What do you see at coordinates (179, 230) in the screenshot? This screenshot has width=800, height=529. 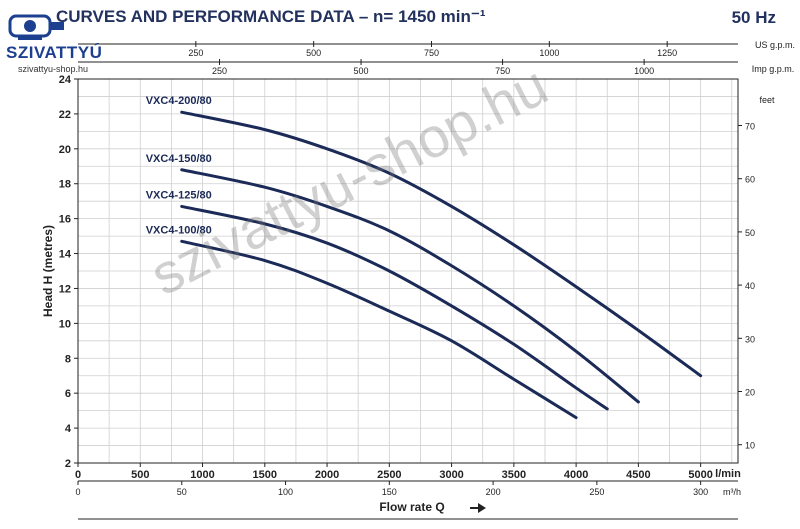 I see `series-label: VXC4-100/80` at bounding box center [179, 230].